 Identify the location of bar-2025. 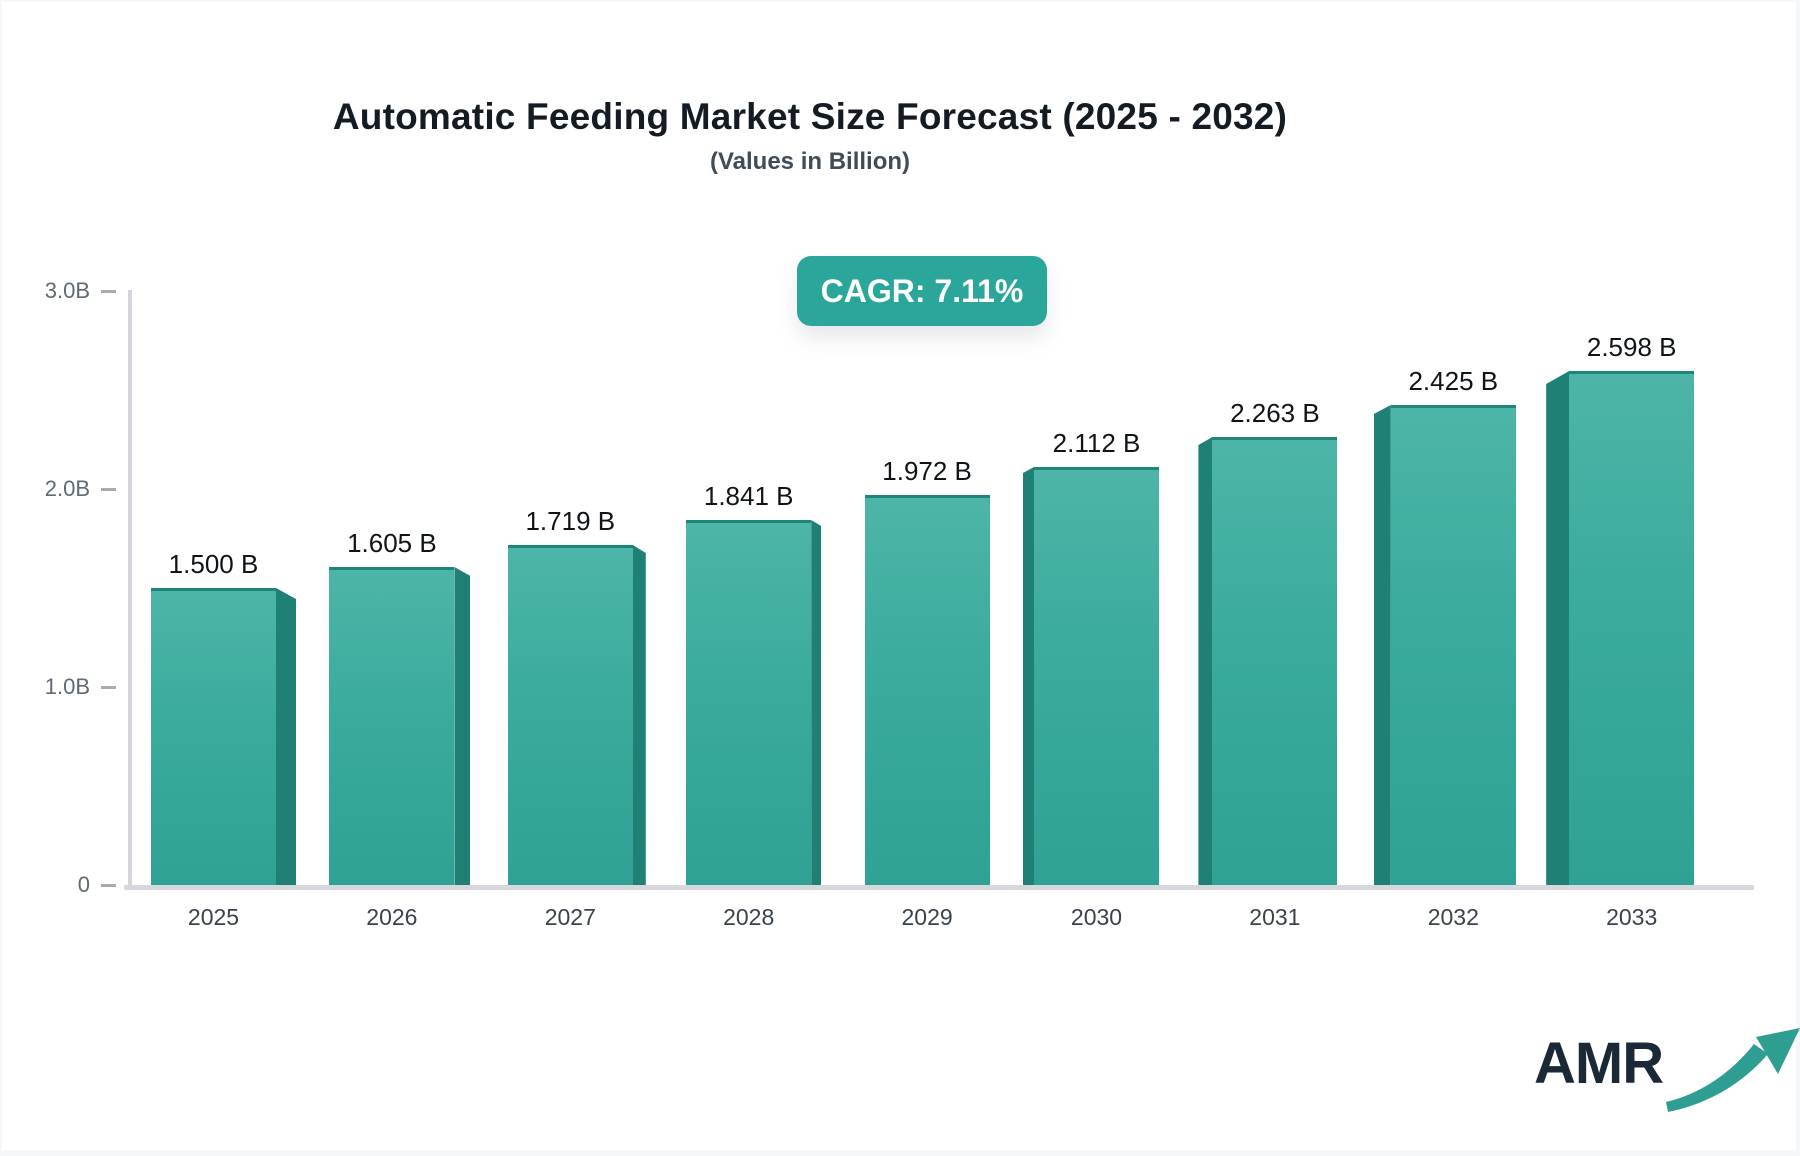
(213, 736).